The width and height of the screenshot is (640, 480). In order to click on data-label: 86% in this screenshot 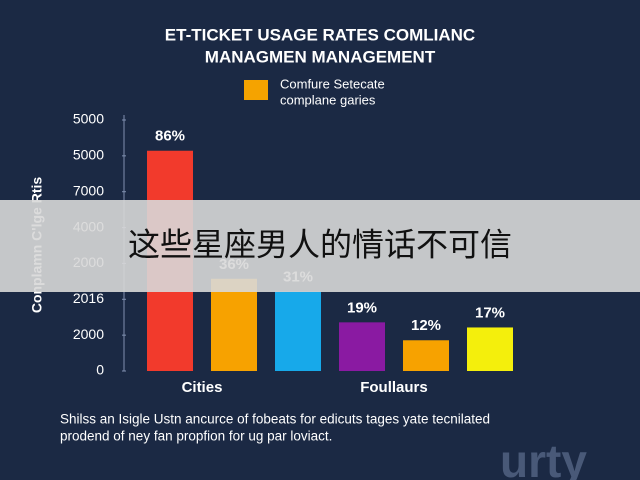, I will do `click(170, 136)`.